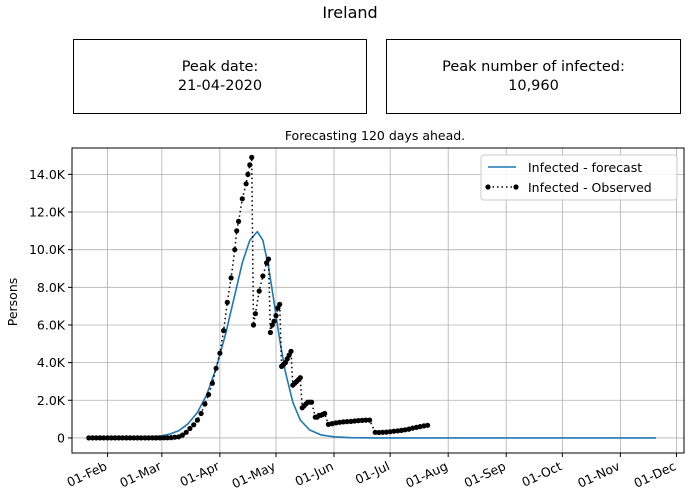  What do you see at coordinates (47, 174) in the screenshot?
I see `y-tick-label: 14.0K` at bounding box center [47, 174].